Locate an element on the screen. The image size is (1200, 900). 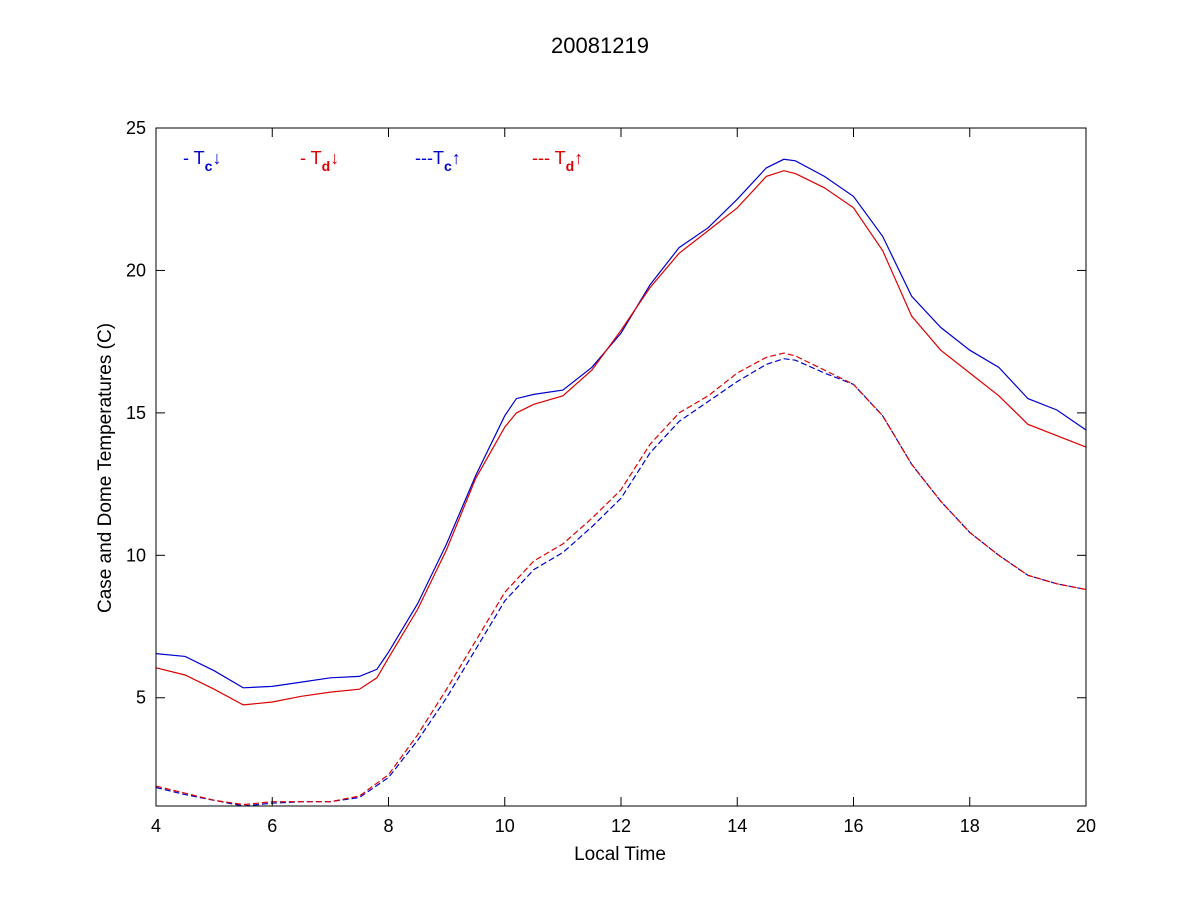
y-tick-label: 20 is located at coordinates (136, 270).